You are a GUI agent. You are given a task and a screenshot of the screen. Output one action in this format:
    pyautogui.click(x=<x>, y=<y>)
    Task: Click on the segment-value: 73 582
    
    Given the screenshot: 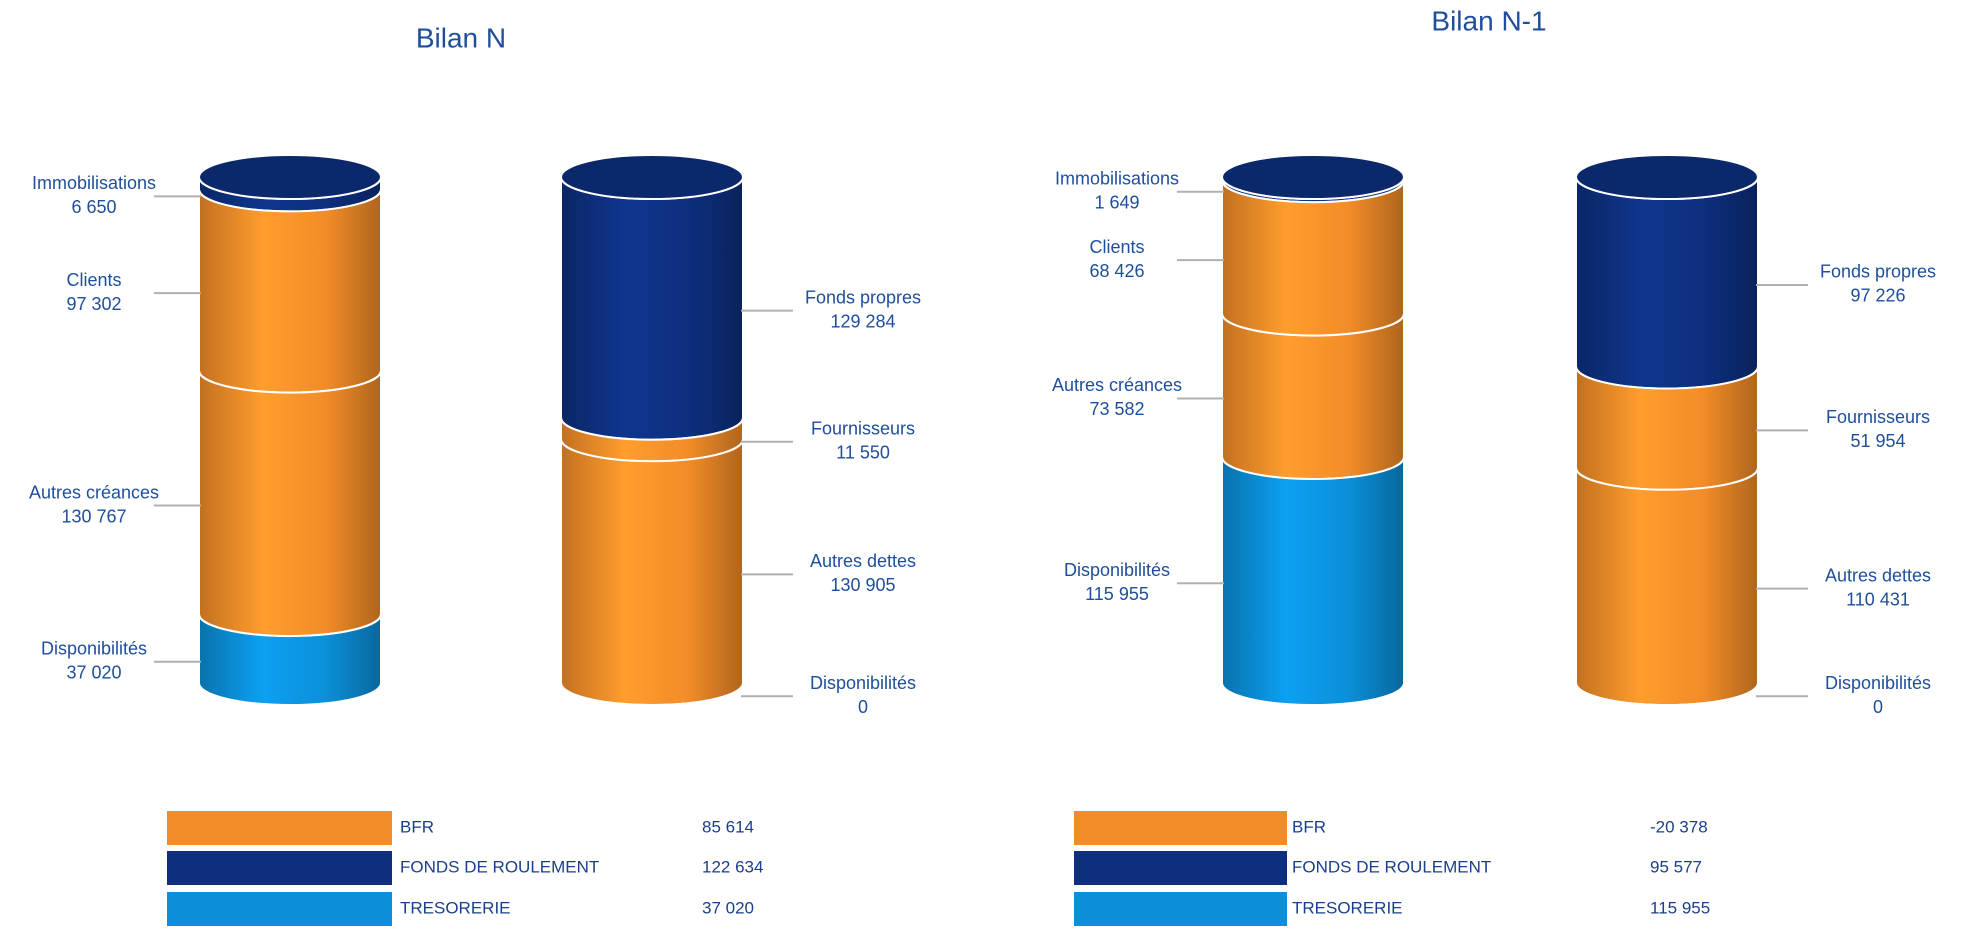 What is the action you would take?
    pyautogui.click(x=1116, y=409)
    